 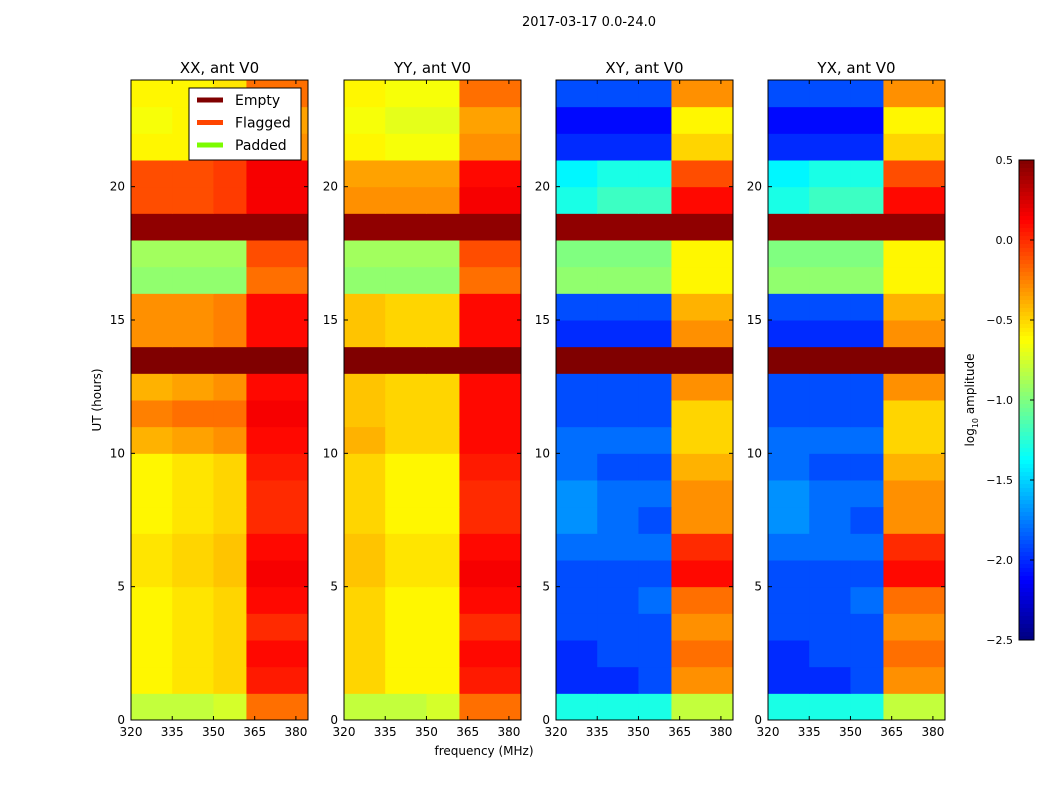 I want to click on y-tick-label: 0, so click(x=758, y=720).